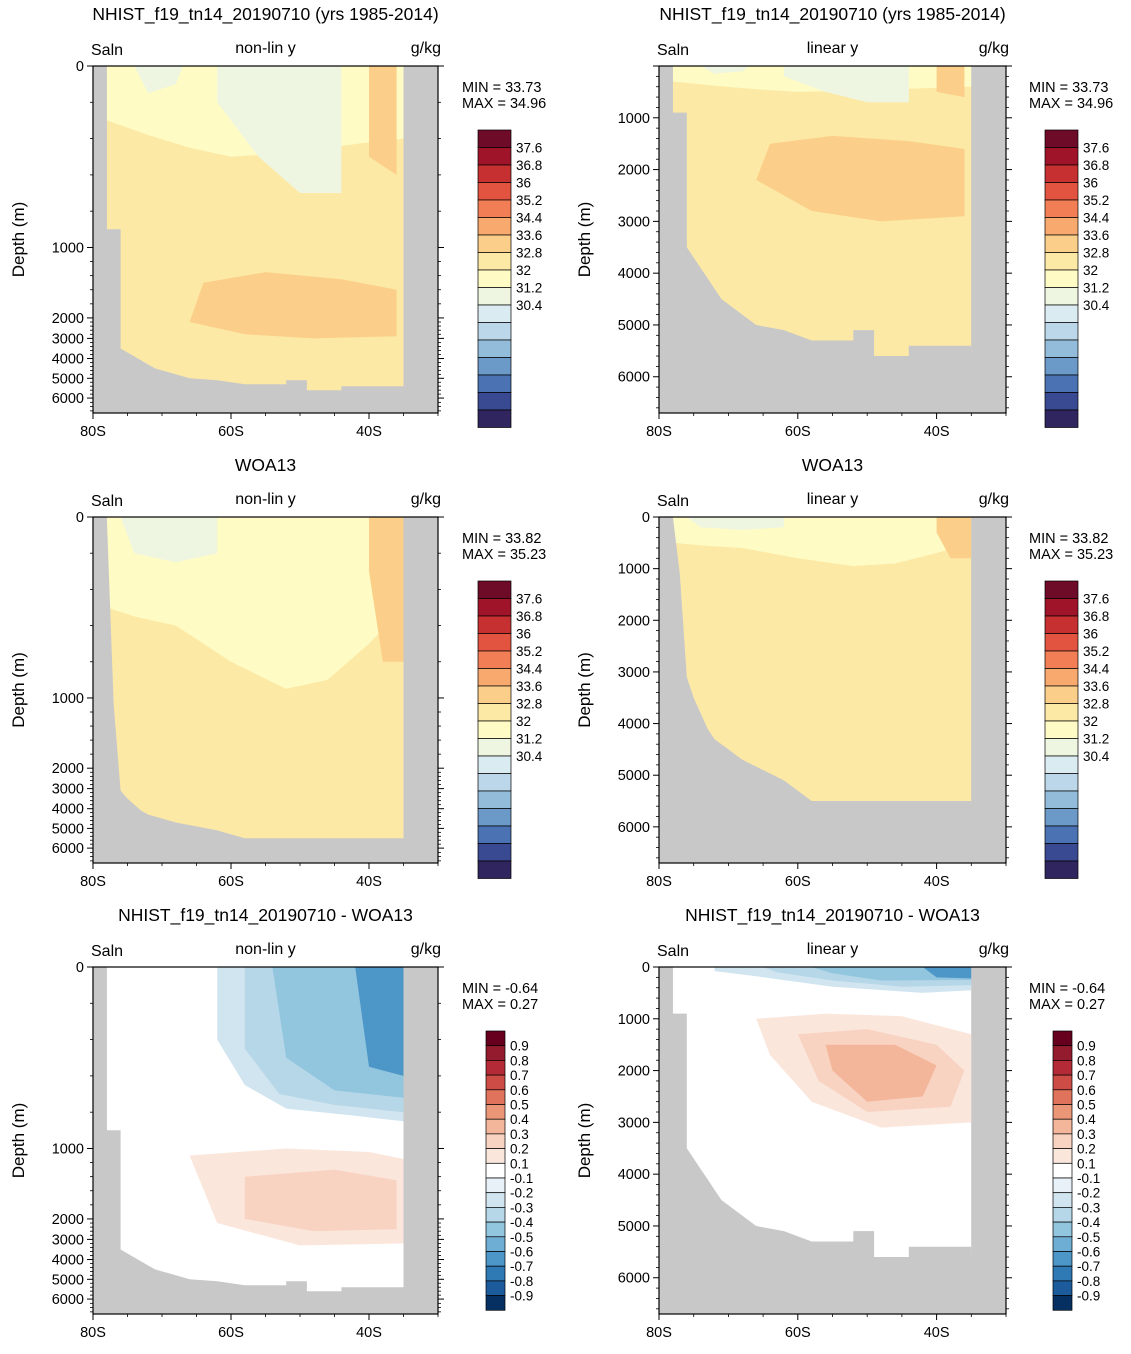 This screenshot has height=1354, width=1131. What do you see at coordinates (68, 248) in the screenshot?
I see `y-tick-label: 1000` at bounding box center [68, 248].